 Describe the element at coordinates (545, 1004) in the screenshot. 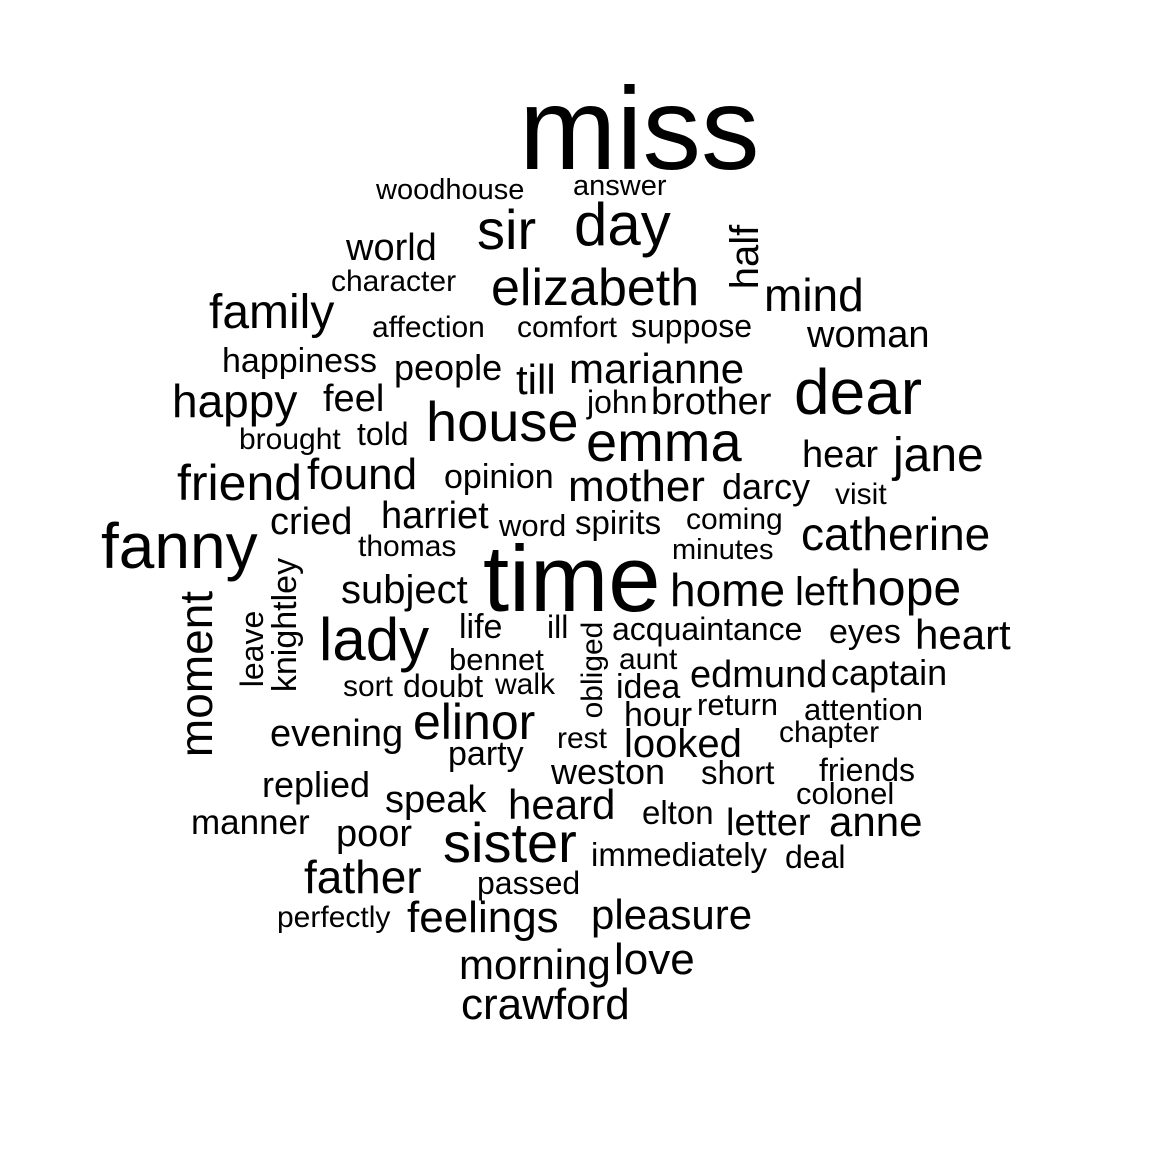

I see `word-crawford: crawford` at that location.